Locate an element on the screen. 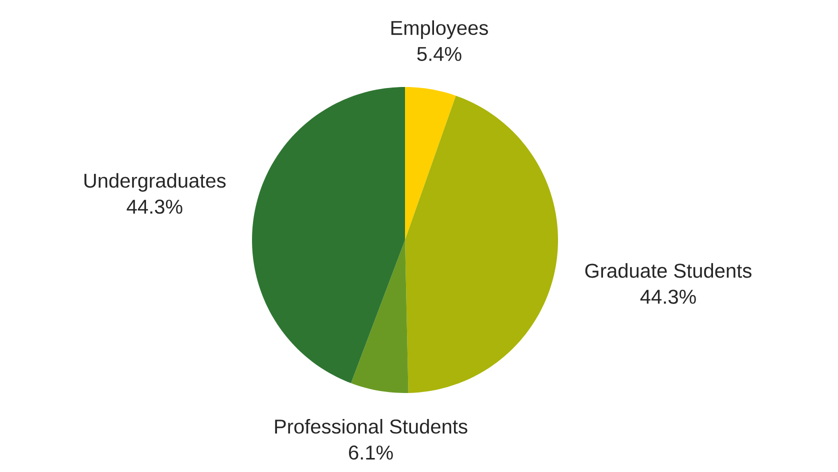 This screenshot has height=472, width=838. slice-label: Graduate Students is located at coordinates (668, 270).